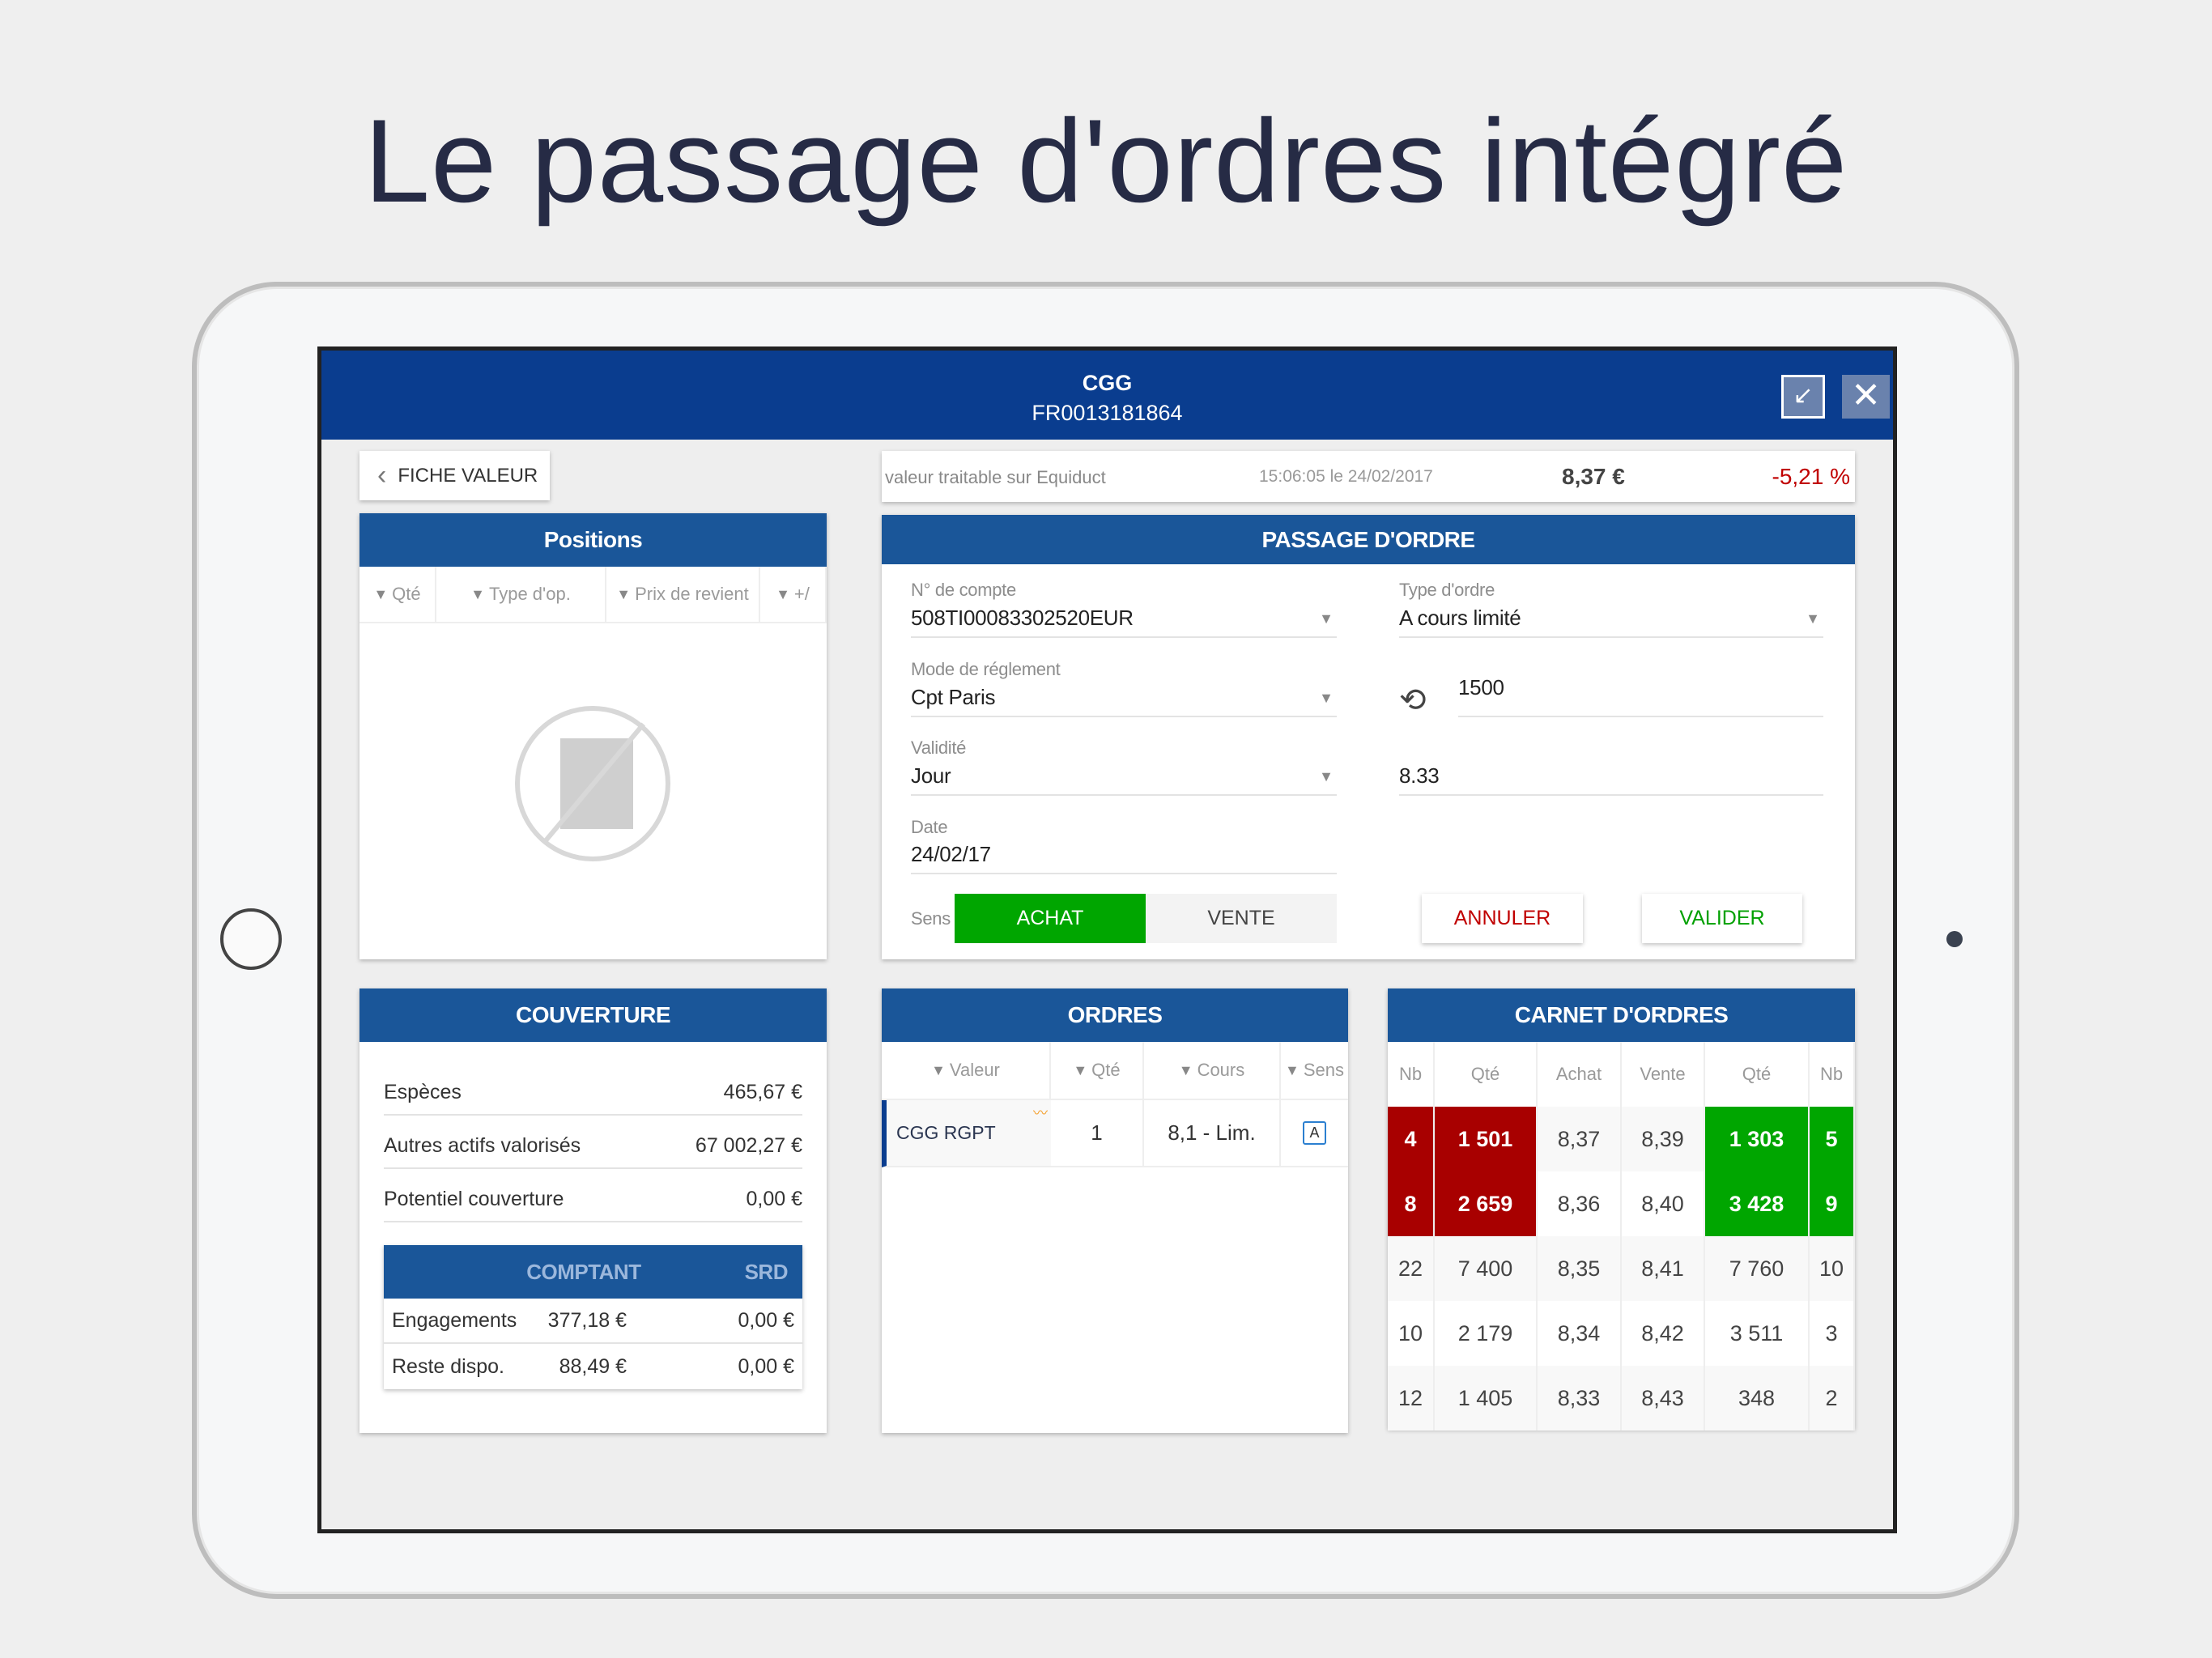  Describe the element at coordinates (1580, 1398) in the screenshot. I see `order-book-cell: 8,33` at that location.